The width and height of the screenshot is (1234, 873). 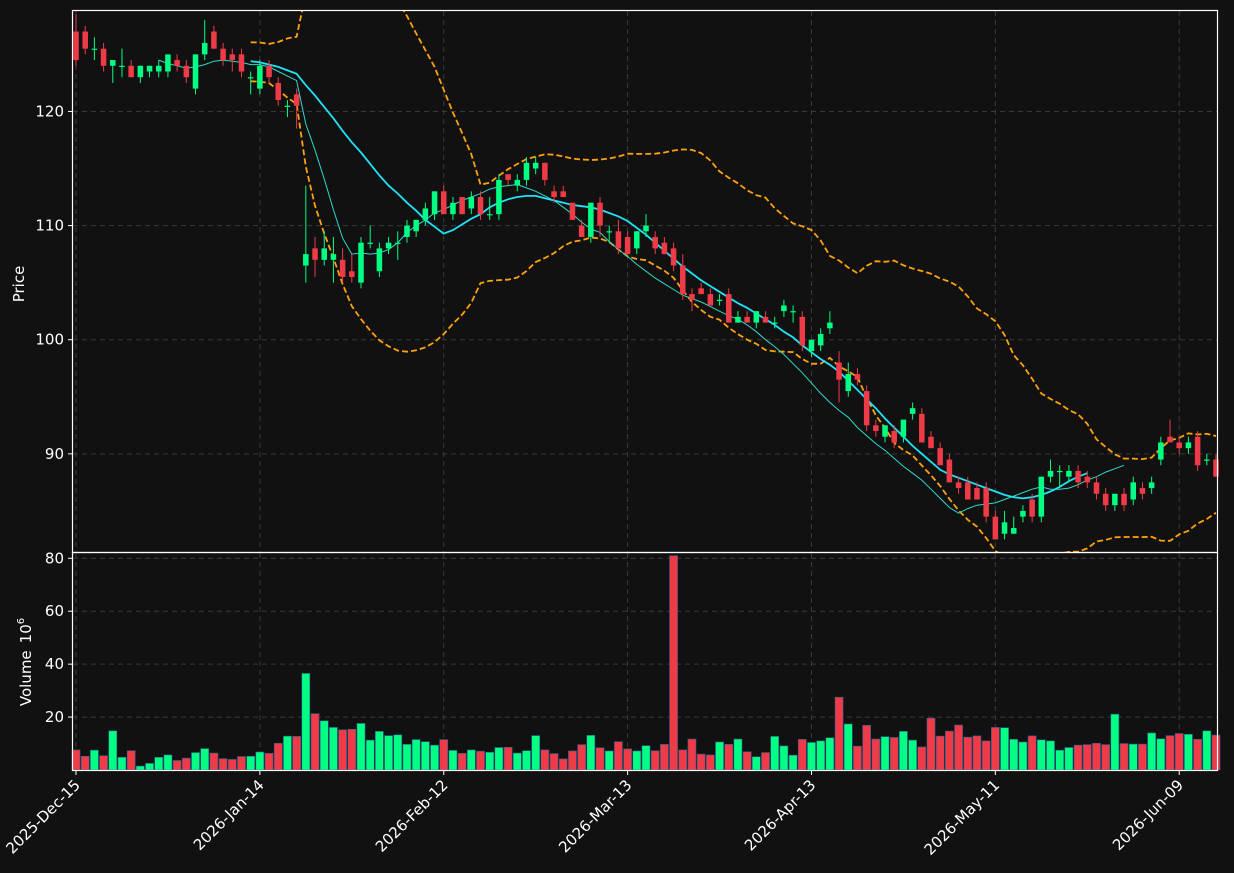 I want to click on volume-tick-label: 40, so click(x=54, y=664).